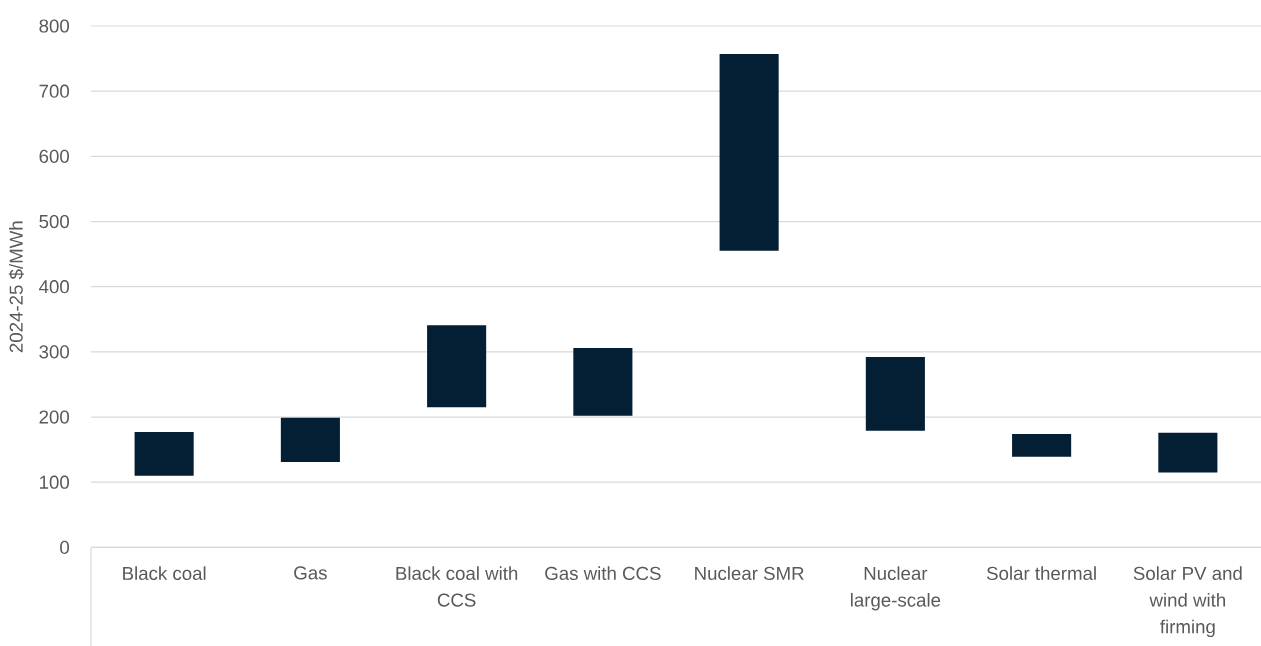  I want to click on y-tick-label: 100, so click(55, 482).